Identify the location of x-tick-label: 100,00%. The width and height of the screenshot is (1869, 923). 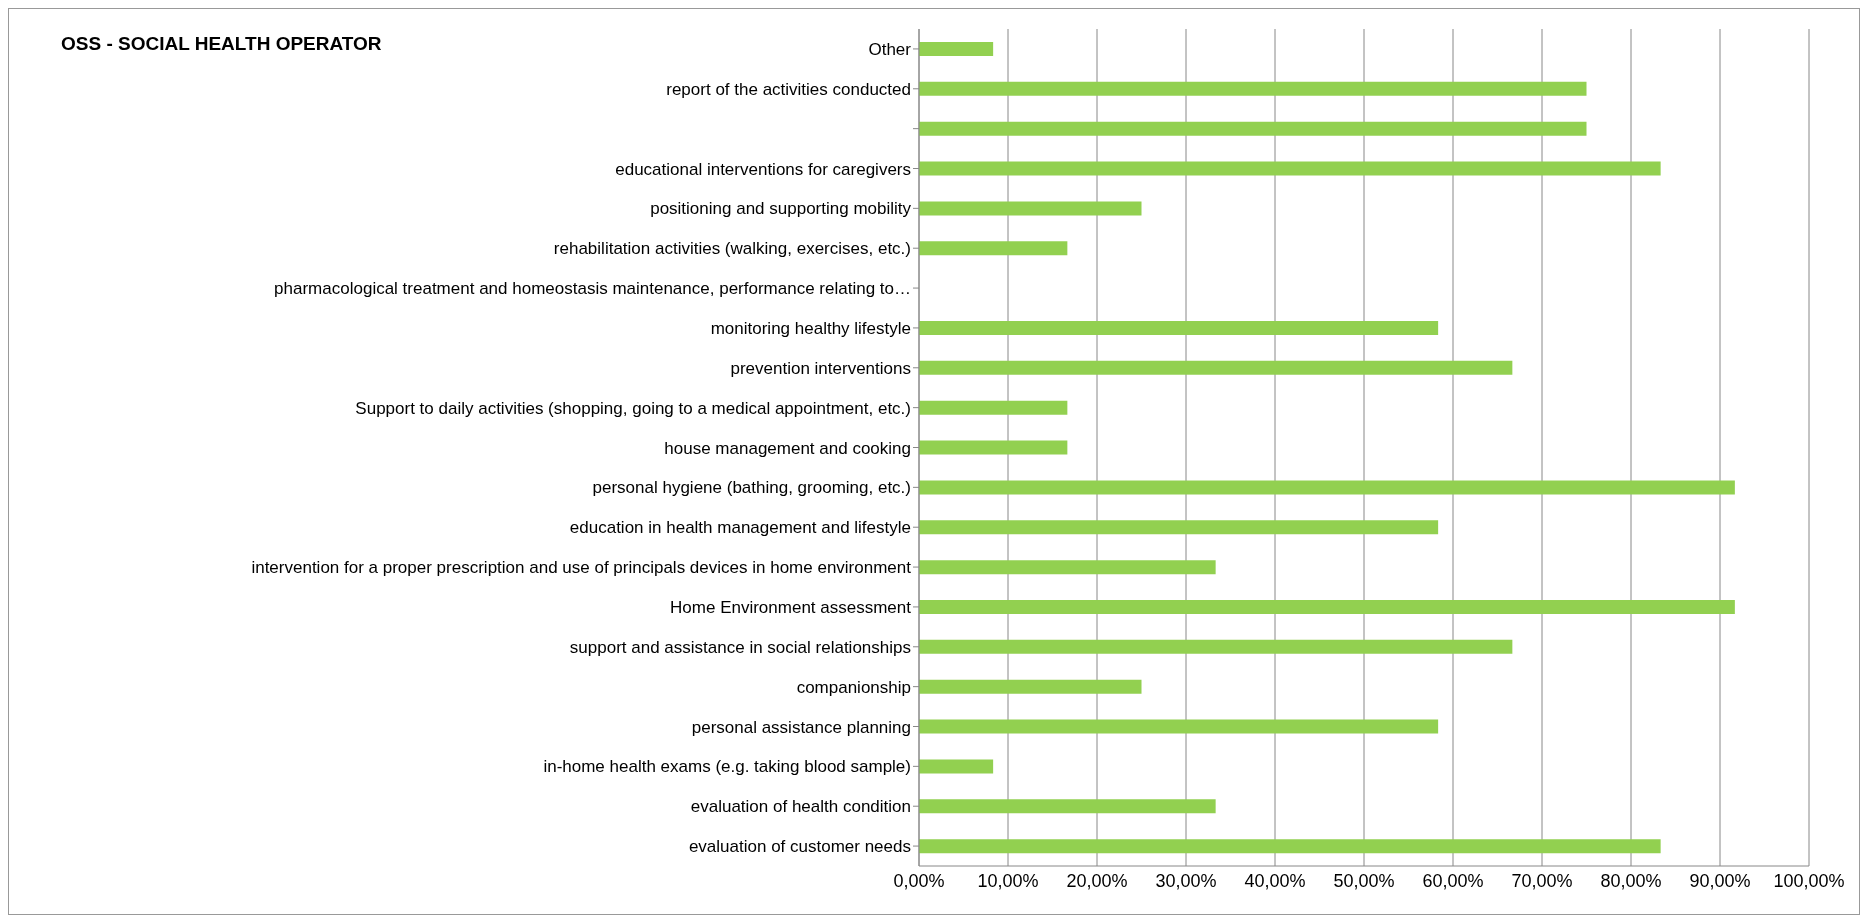
(1809, 880).